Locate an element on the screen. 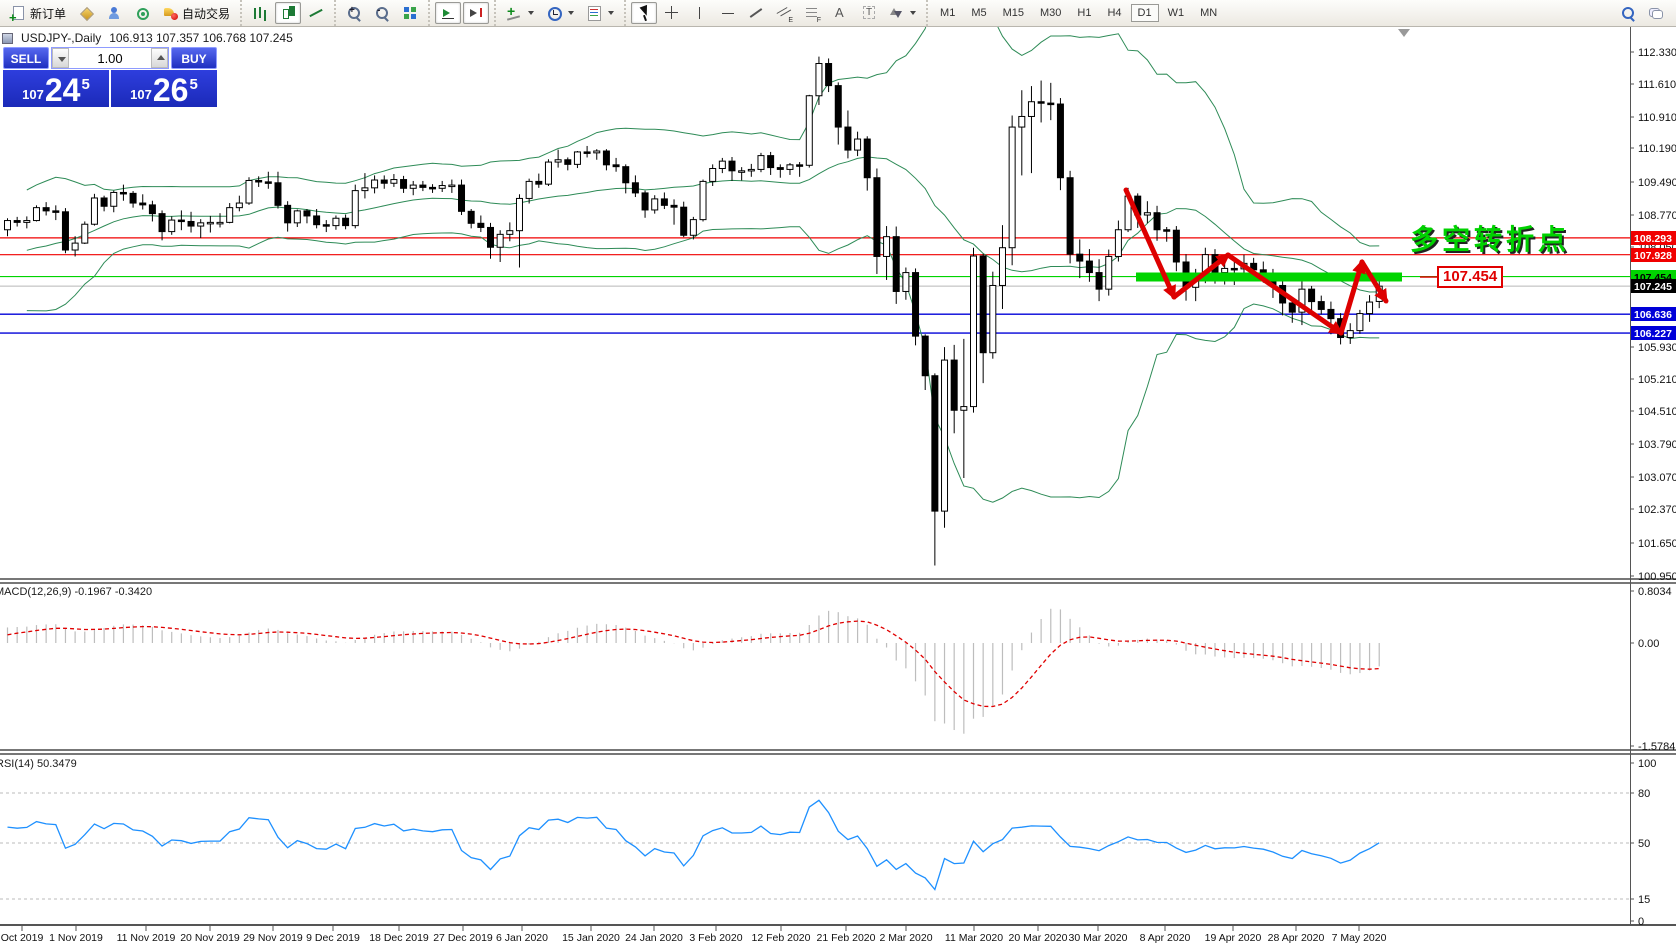  indicators-button is located at coordinates (520, 13).